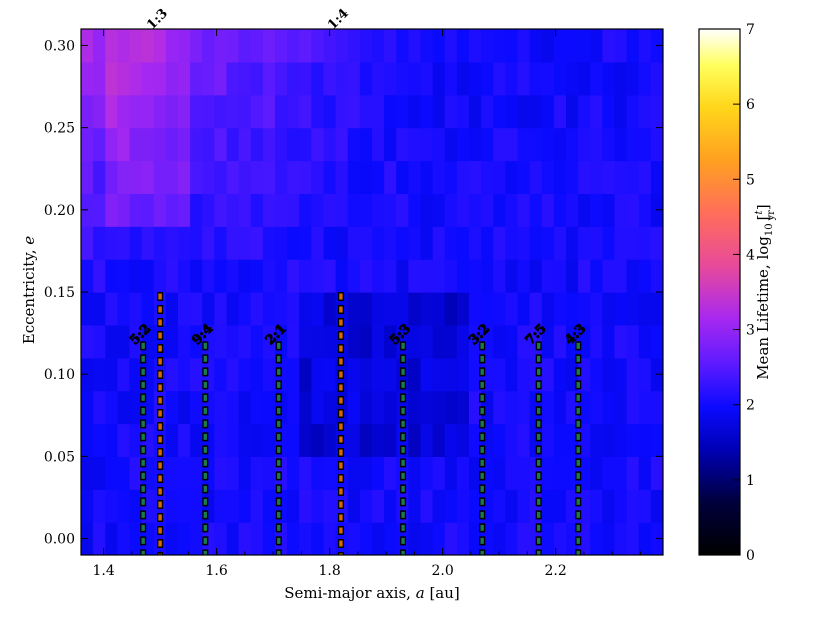 Image resolution: width=830 pixels, height=627 pixels. Describe the element at coordinates (216, 571) in the screenshot. I see `x-tick-label: 1.6` at that location.